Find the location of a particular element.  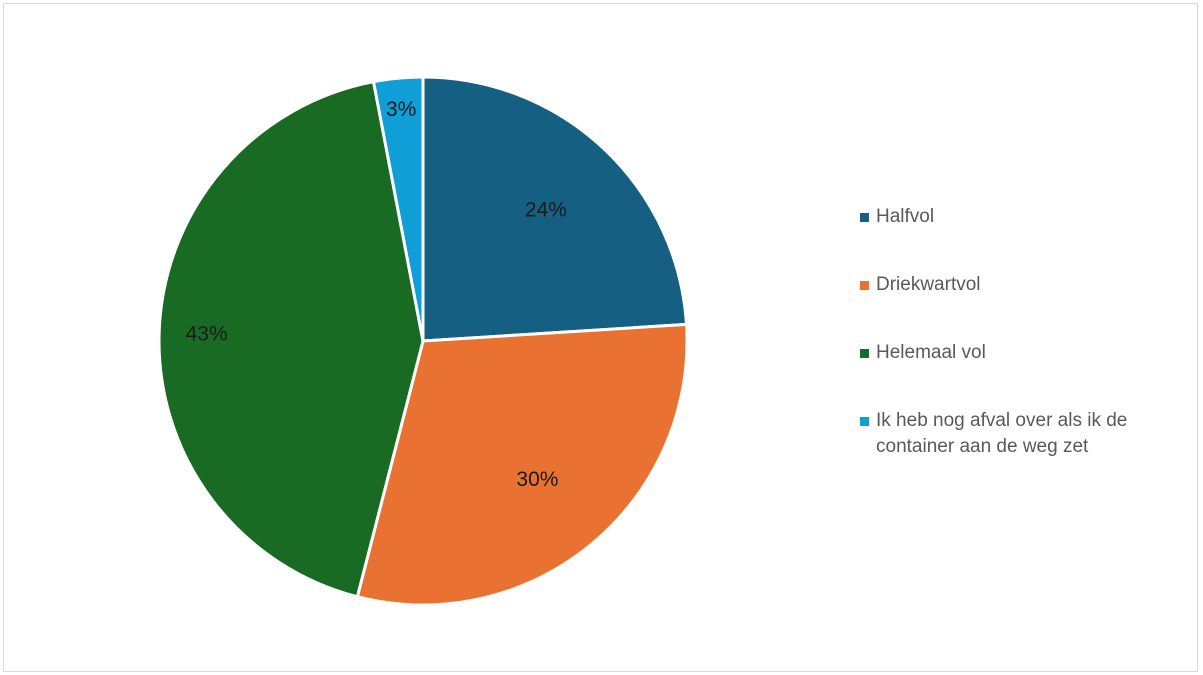

legend-label-helemaal-vol: Helemaal vol is located at coordinates (931, 352).